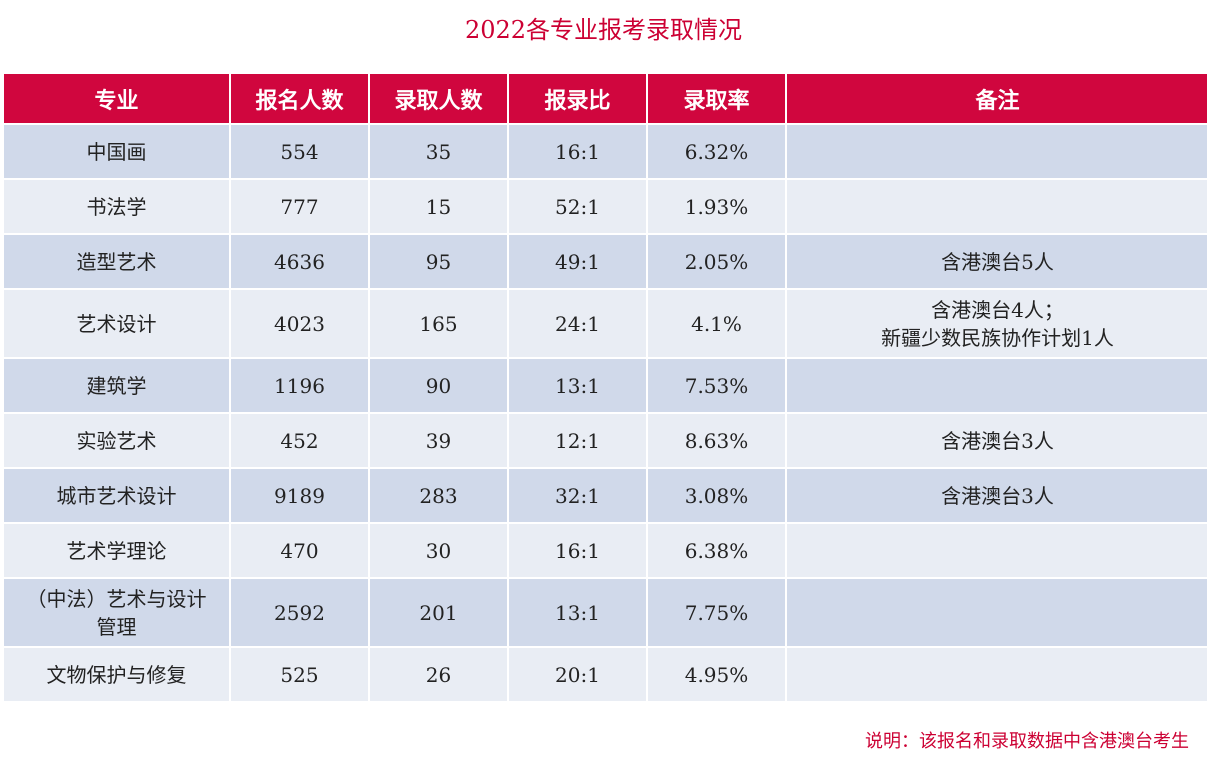 This screenshot has height=757, width=1207. I want to click on cell-admitted: 26, so click(438, 674).